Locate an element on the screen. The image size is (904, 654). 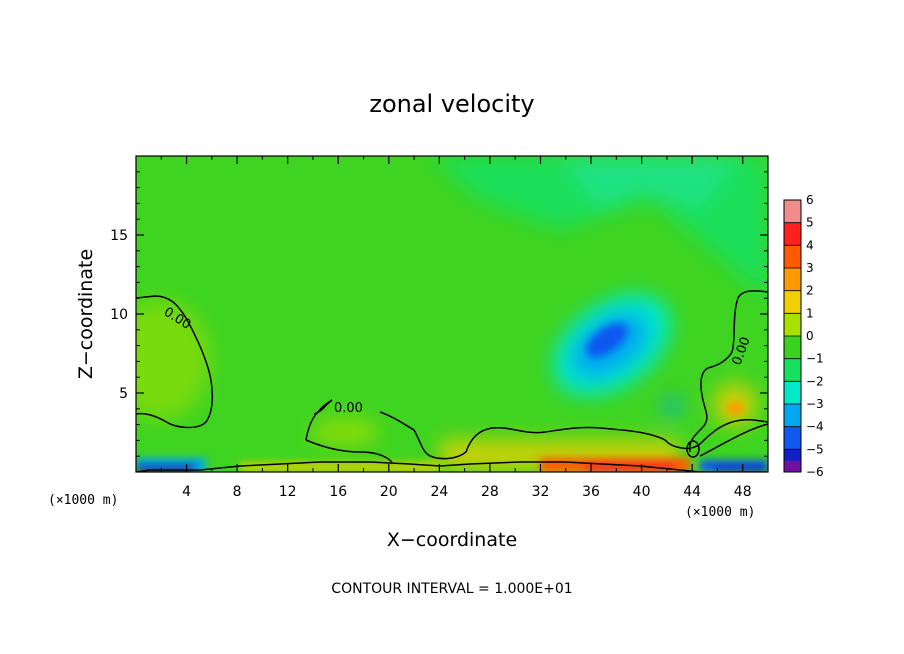
contour-label-middle: 0.00 is located at coordinates (348, 408).